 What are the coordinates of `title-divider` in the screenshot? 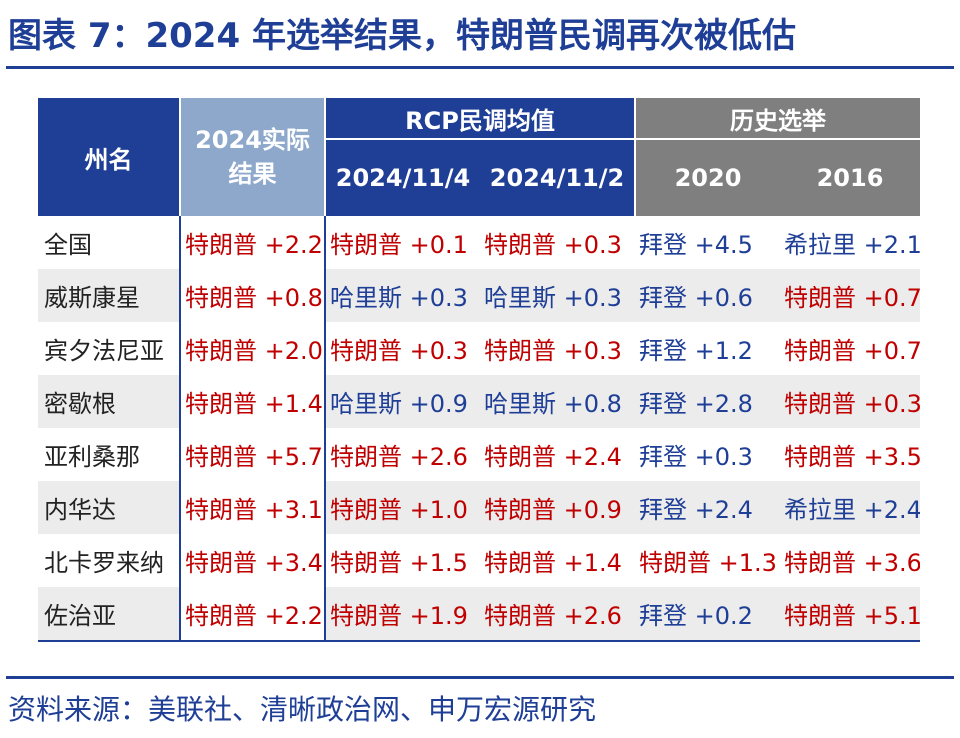 It's located at (480, 67).